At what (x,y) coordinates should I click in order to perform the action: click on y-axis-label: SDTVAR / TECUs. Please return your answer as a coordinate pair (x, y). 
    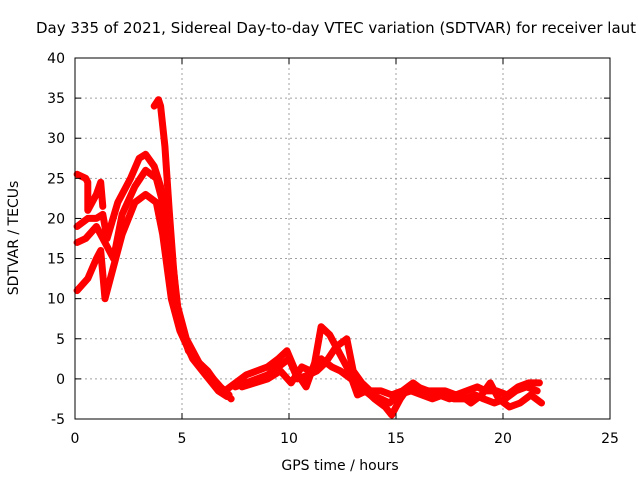
    Looking at the image, I should click on (14, 238).